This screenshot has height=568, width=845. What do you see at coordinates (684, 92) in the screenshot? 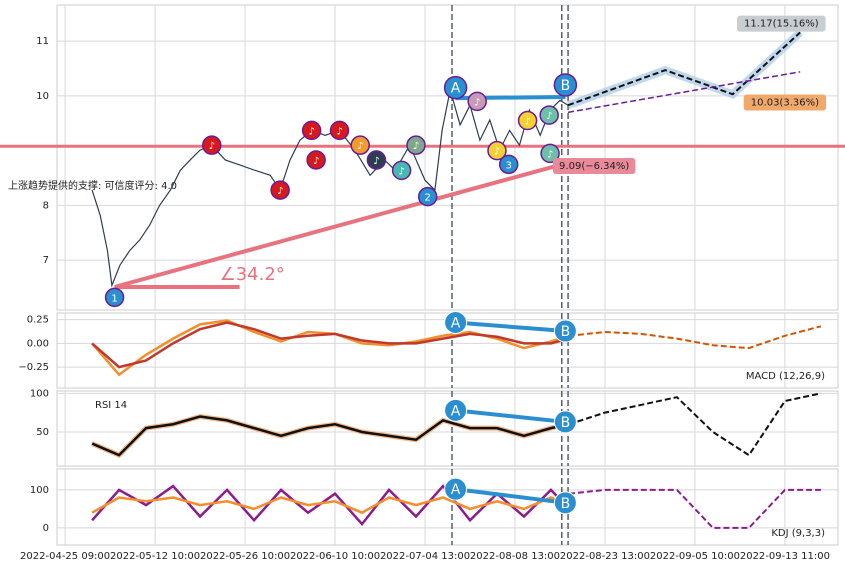
I see `purple-line` at bounding box center [684, 92].